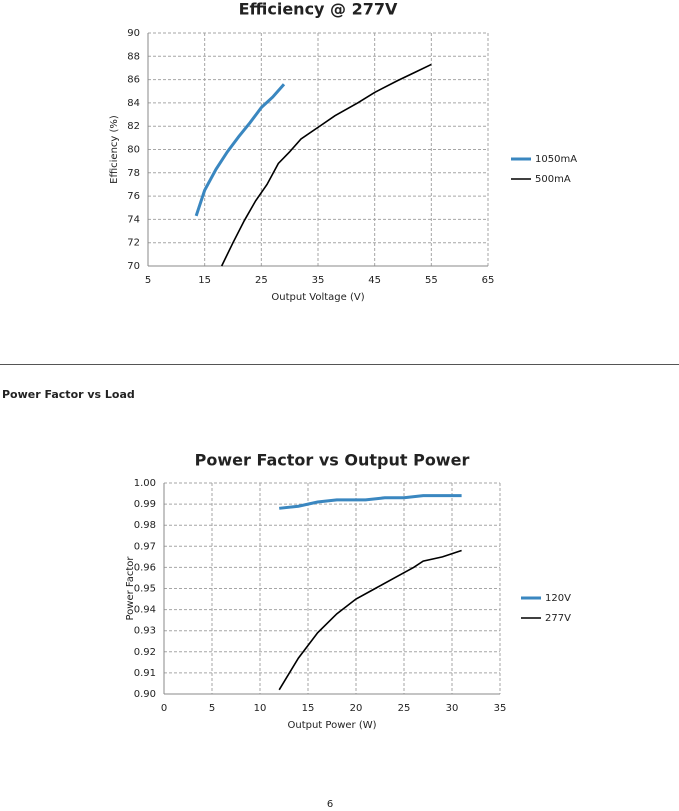 The height and width of the screenshot is (811, 679). What do you see at coordinates (145, 525) in the screenshot?
I see `y-tick-label: 0.98` at bounding box center [145, 525].